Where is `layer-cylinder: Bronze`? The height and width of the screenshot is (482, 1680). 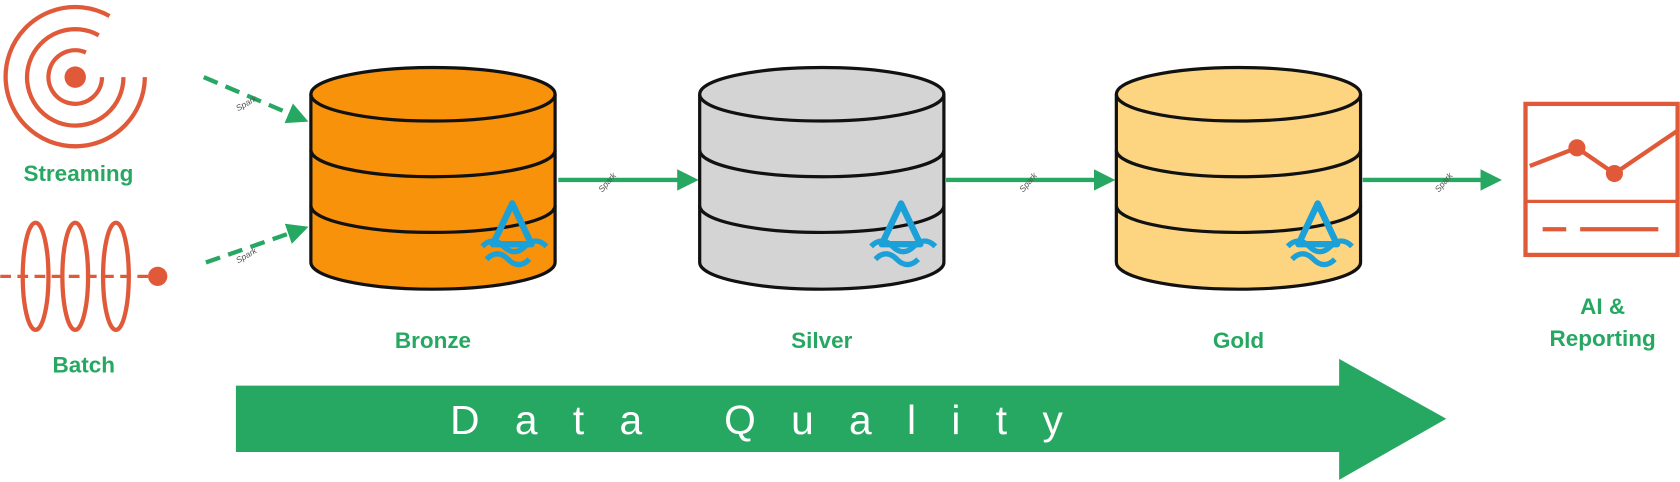
layer-cylinder: Bronze is located at coordinates (433, 209).